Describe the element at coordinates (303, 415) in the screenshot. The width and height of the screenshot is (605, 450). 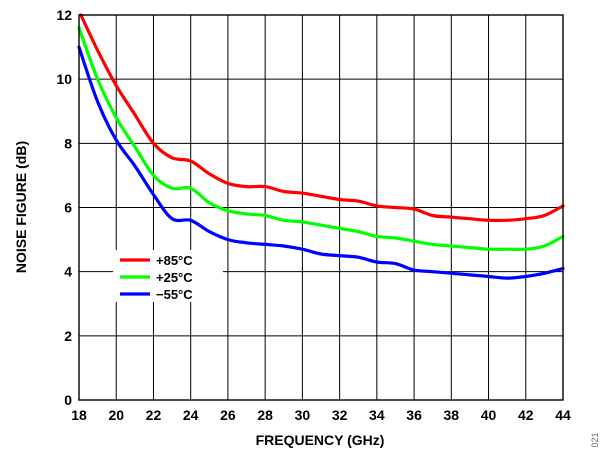
I see `x-tick-label: 30` at that location.